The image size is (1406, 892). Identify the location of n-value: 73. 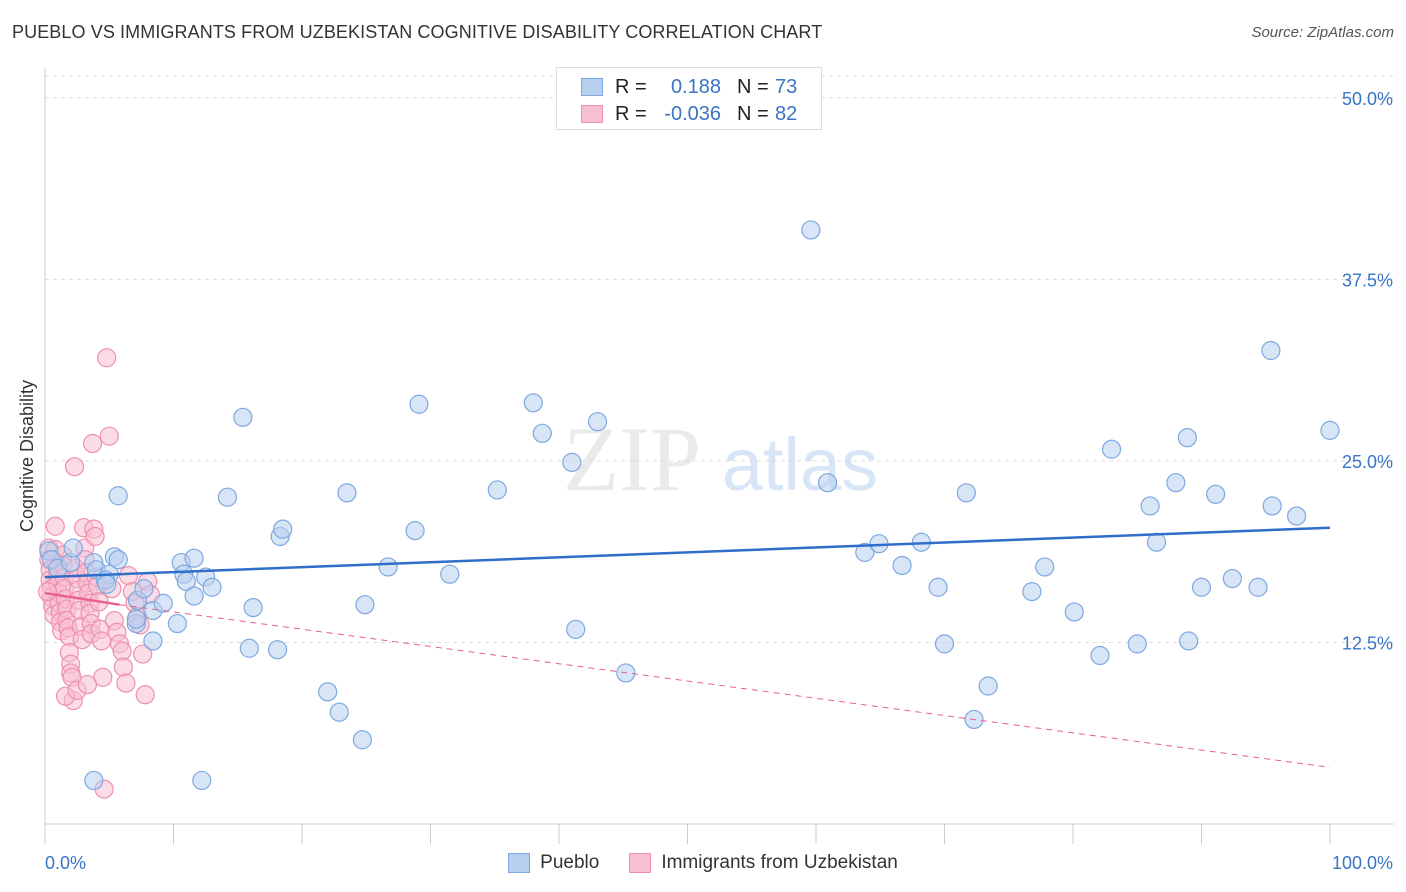
(786, 86).